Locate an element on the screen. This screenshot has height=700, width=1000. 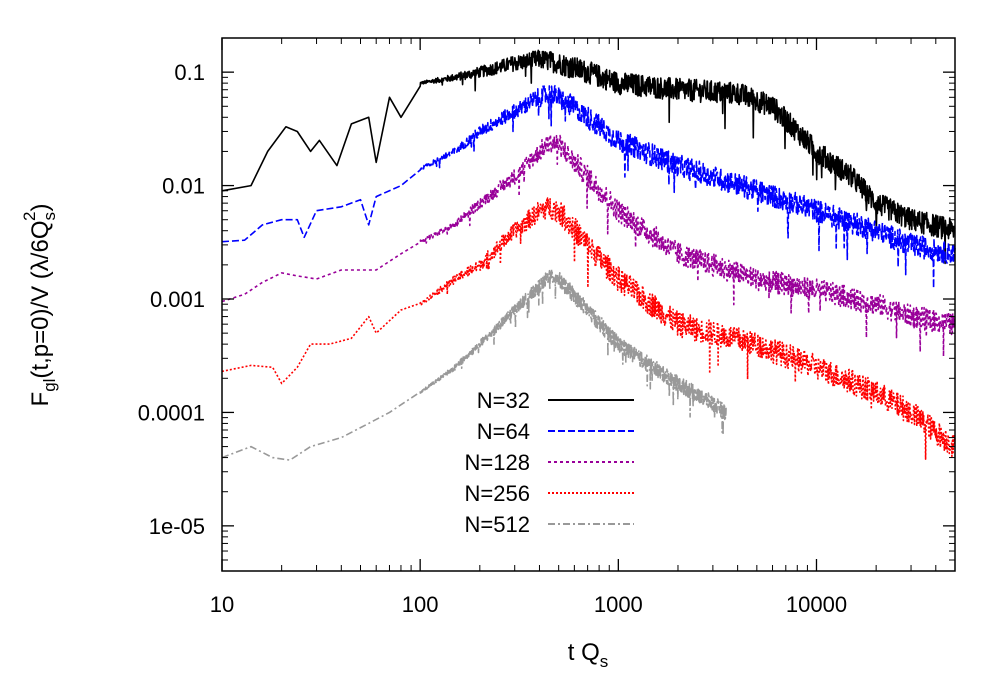
x-tick-label: 100 is located at coordinates (420, 604).